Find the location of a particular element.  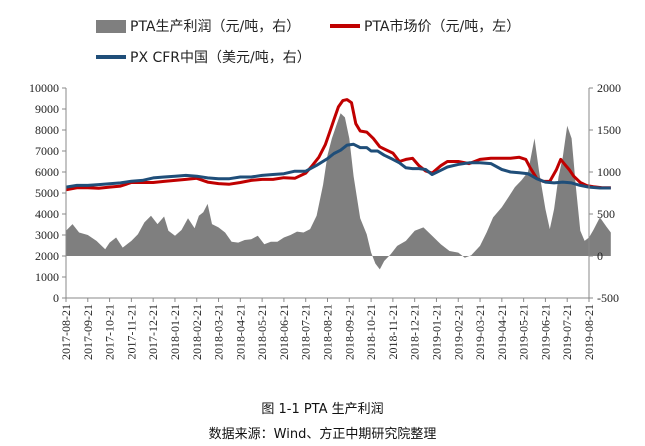

x-tick-label: 2018-11-21 is located at coordinates (393, 332).